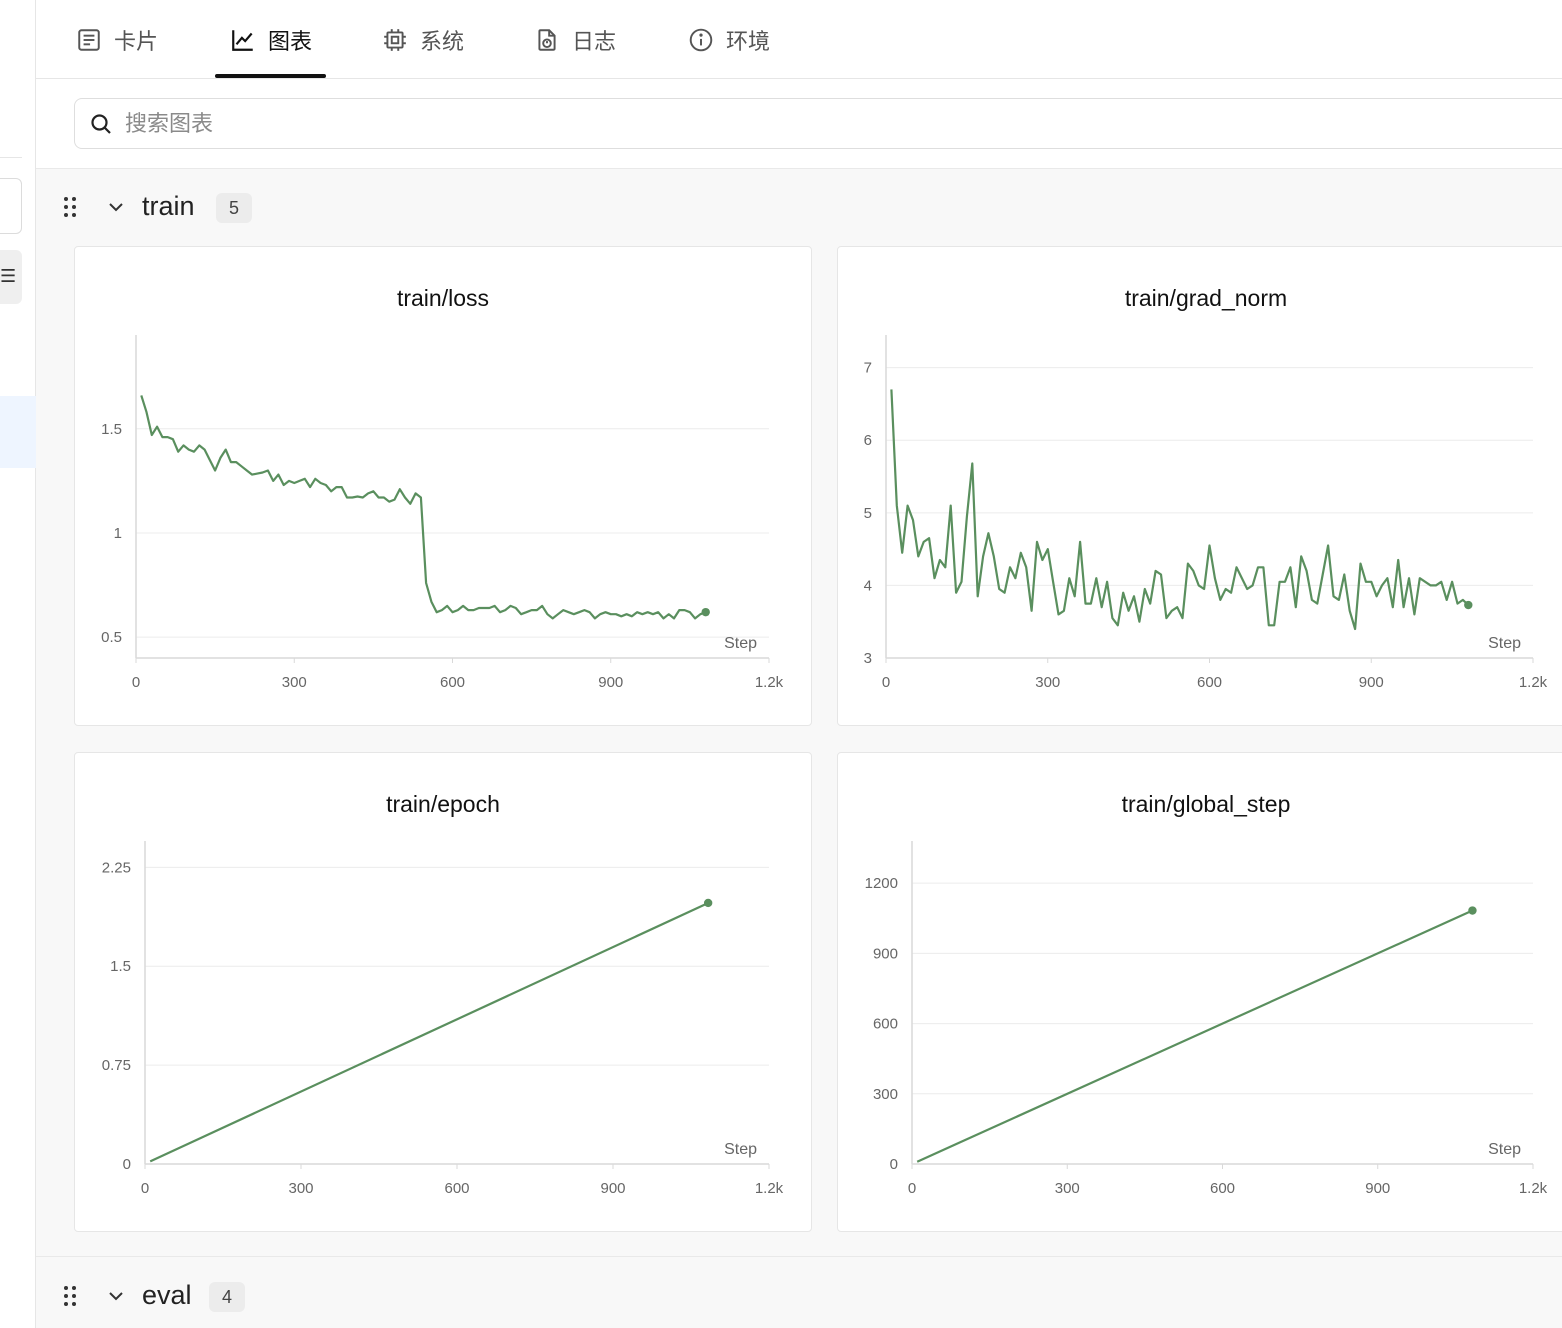  I want to click on chart-title: train/global_step, so click(1206, 804).